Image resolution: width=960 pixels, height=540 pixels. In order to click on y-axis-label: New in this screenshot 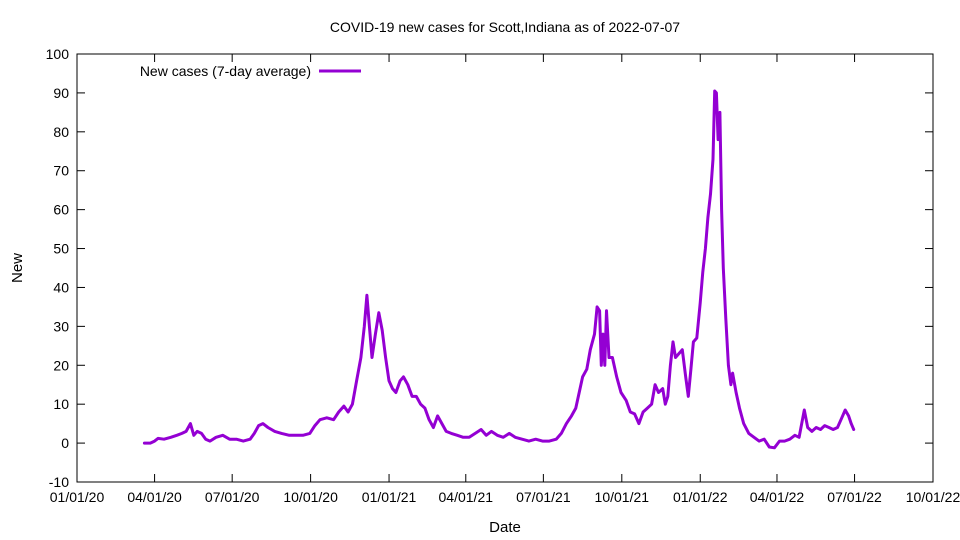, I will do `click(17, 268)`.